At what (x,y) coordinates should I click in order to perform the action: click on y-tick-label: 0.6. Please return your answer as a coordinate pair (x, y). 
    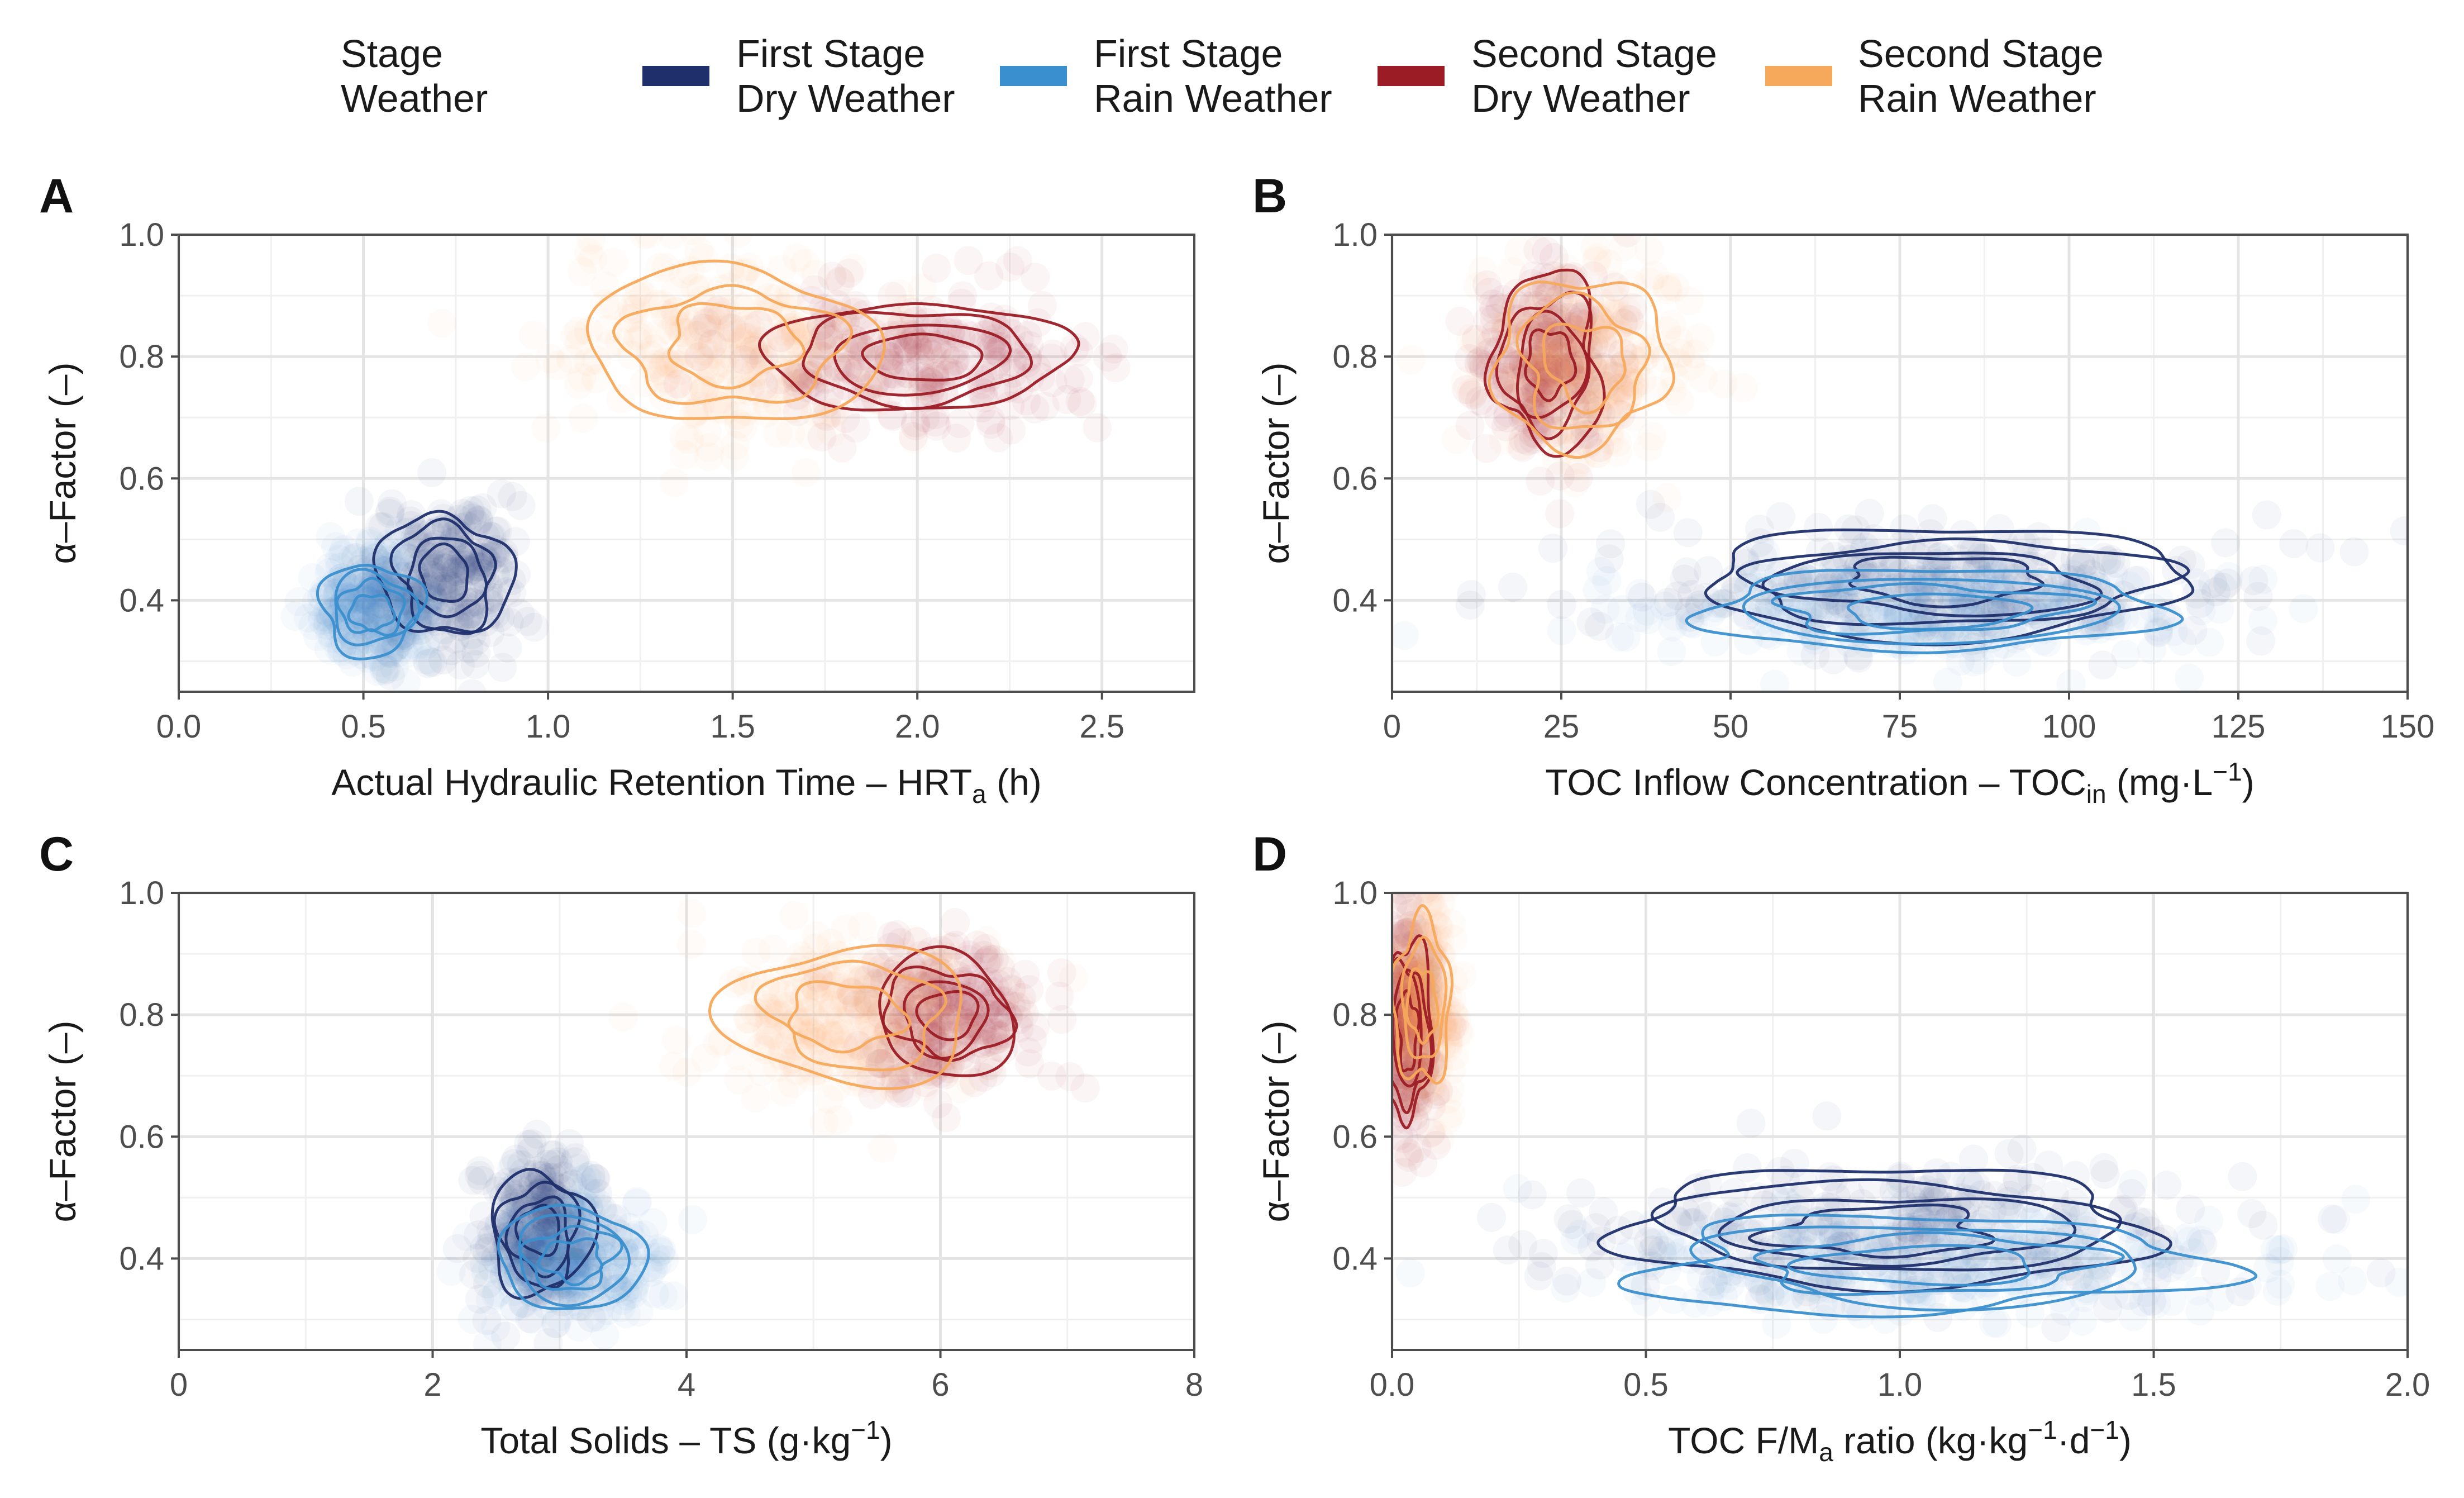
    Looking at the image, I should click on (141, 478).